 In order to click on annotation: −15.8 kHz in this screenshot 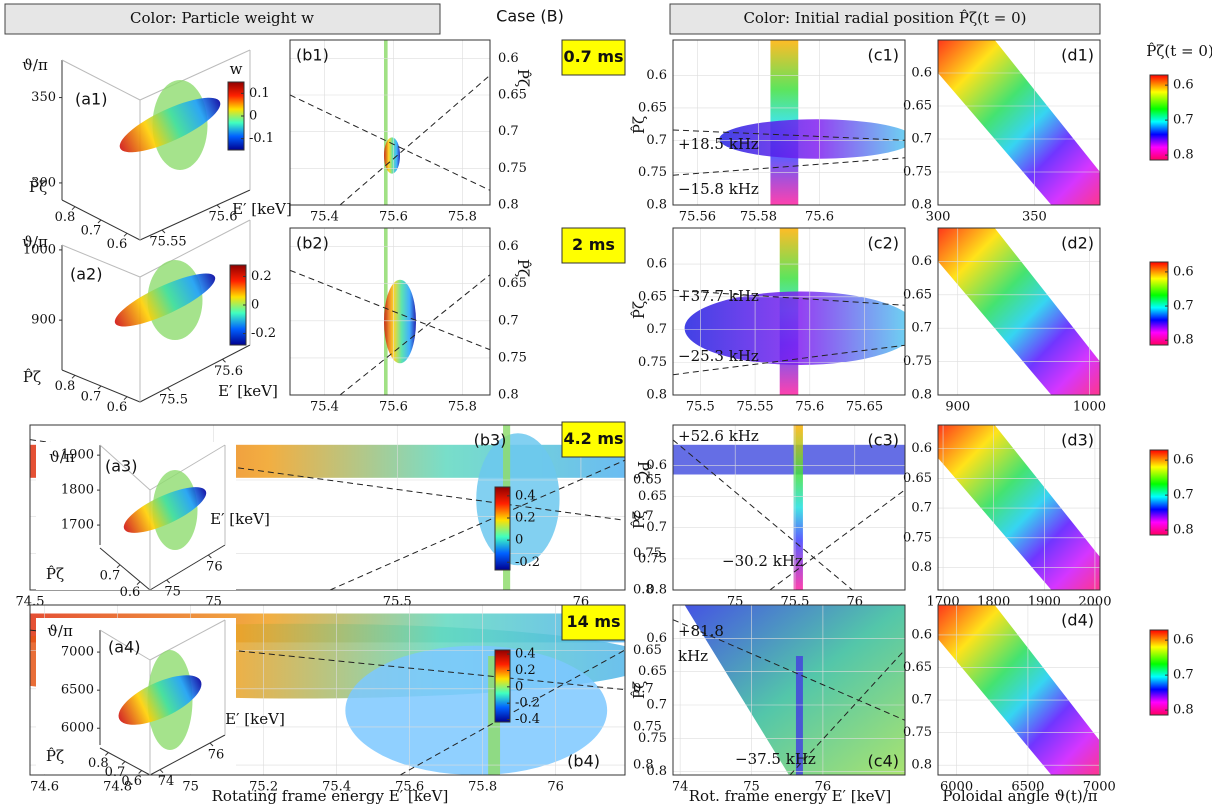, I will do `click(718, 189)`.